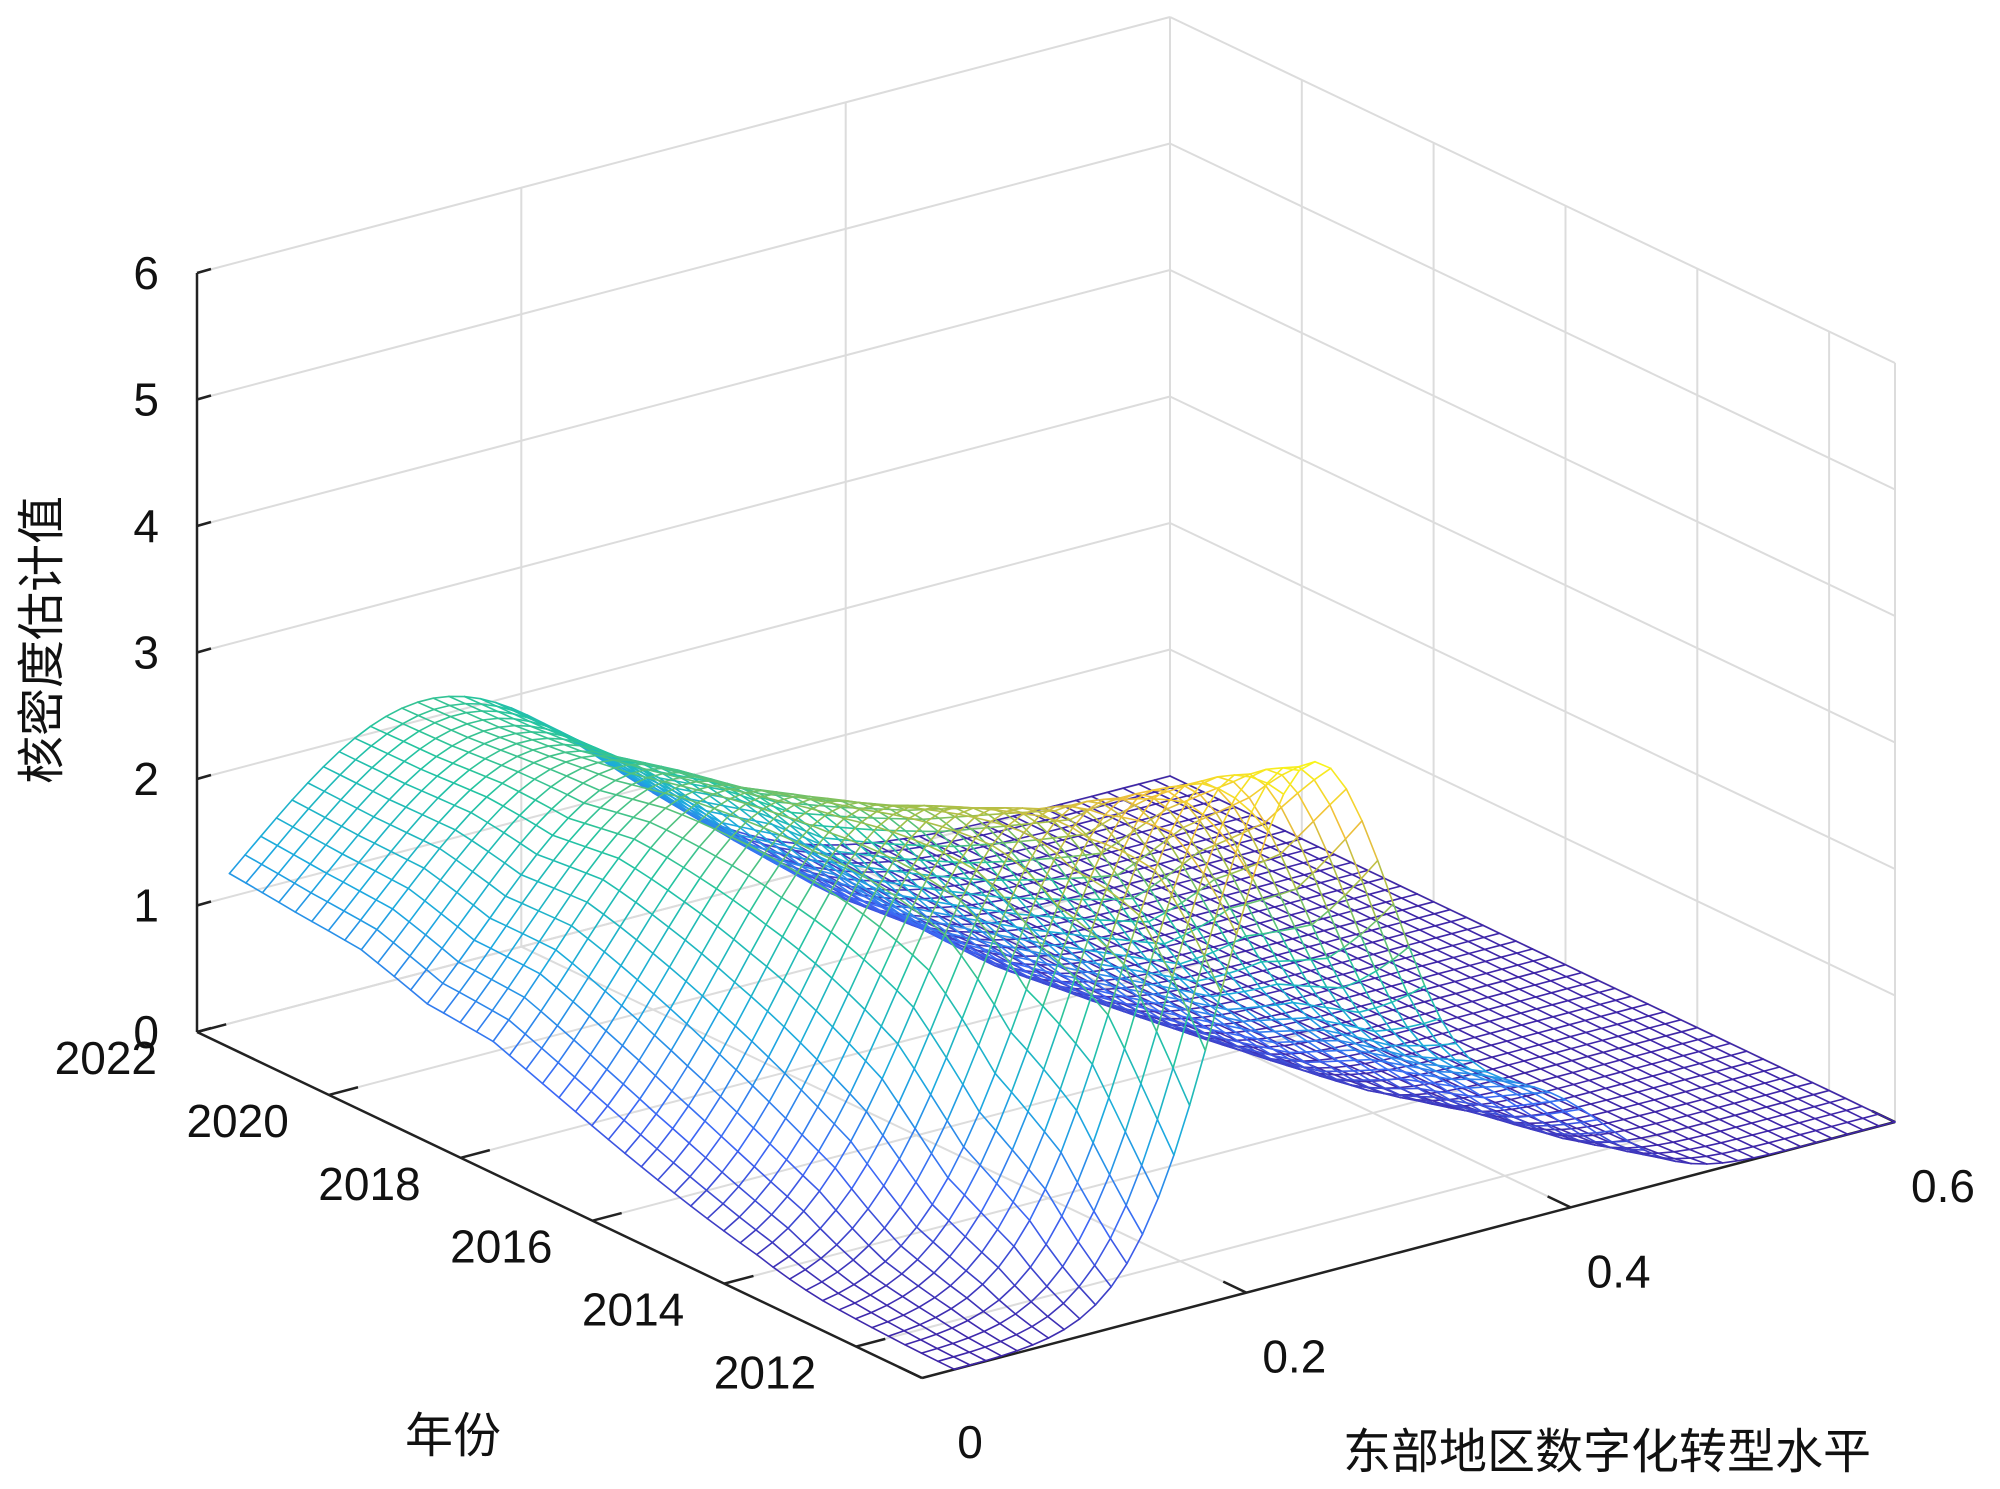 Image resolution: width=2000 pixels, height=1489 pixels. What do you see at coordinates (1234, 1287) in the screenshot?
I see `x-tick` at bounding box center [1234, 1287].